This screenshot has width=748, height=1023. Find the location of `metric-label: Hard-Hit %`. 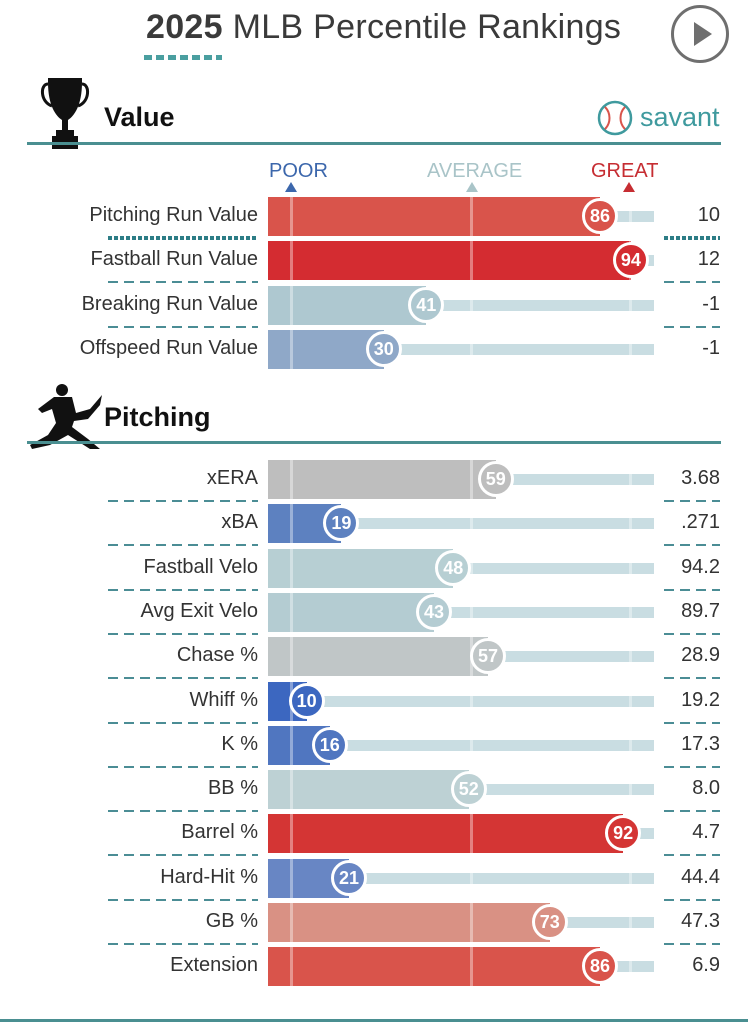

metric-label: Hard-Hit % is located at coordinates (209, 877).